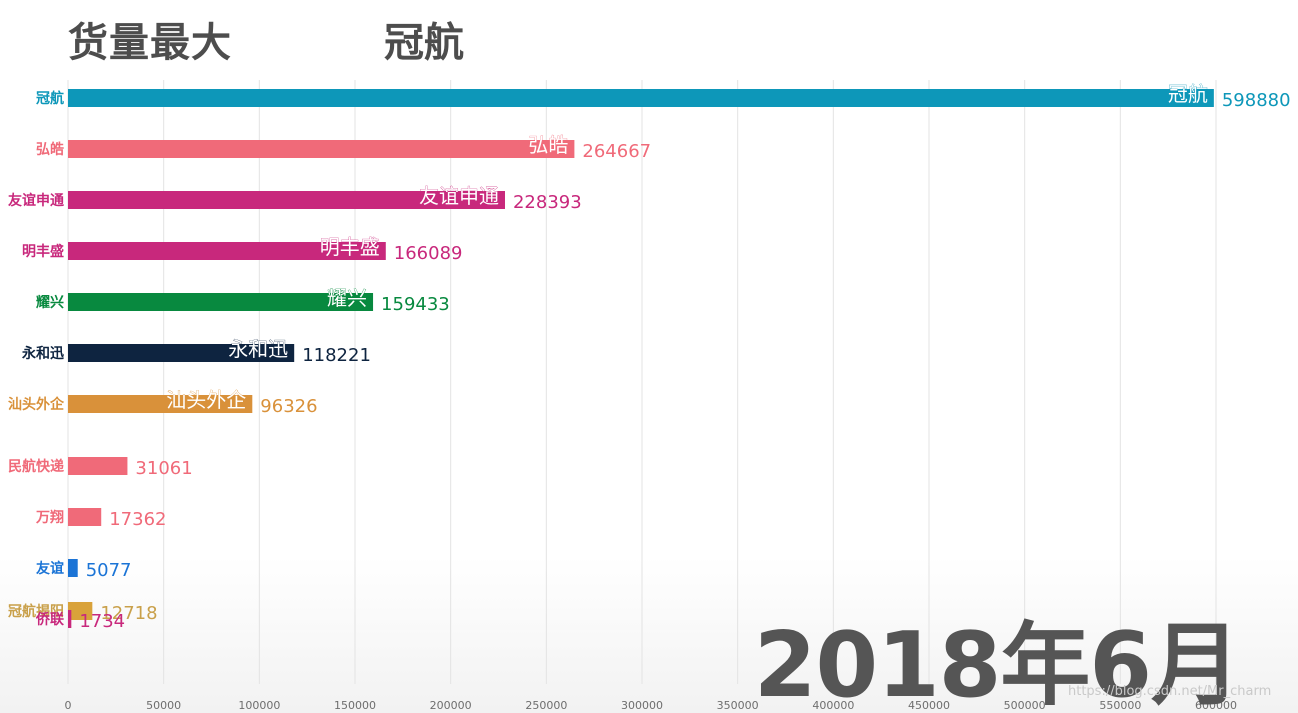 The width and height of the screenshot is (1298, 713). What do you see at coordinates (50, 568) in the screenshot?
I see `category-label: 友谊` at bounding box center [50, 568].